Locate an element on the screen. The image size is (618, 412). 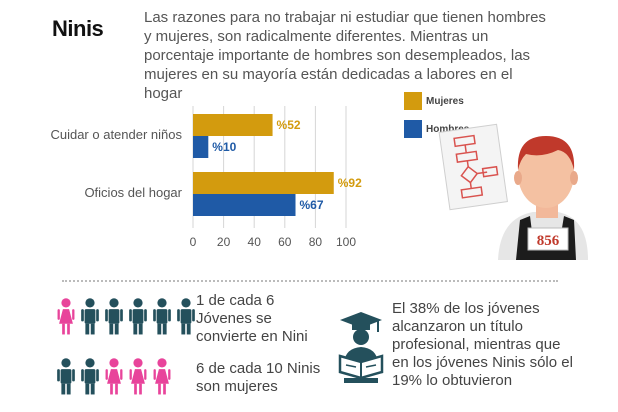
stat-3-line-5: 19% lo obtuvieron is located at coordinates (452, 380).